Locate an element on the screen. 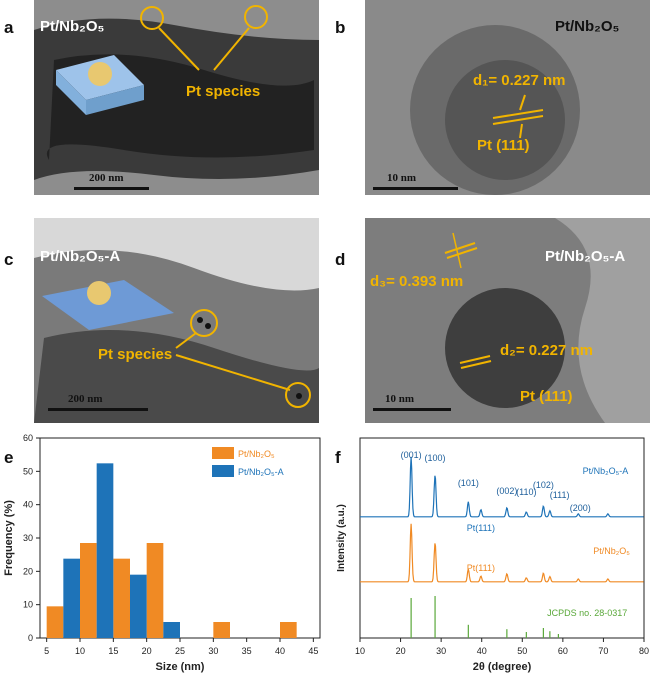 The height and width of the screenshot is (683, 656). peak-label: (100) is located at coordinates (435, 458).